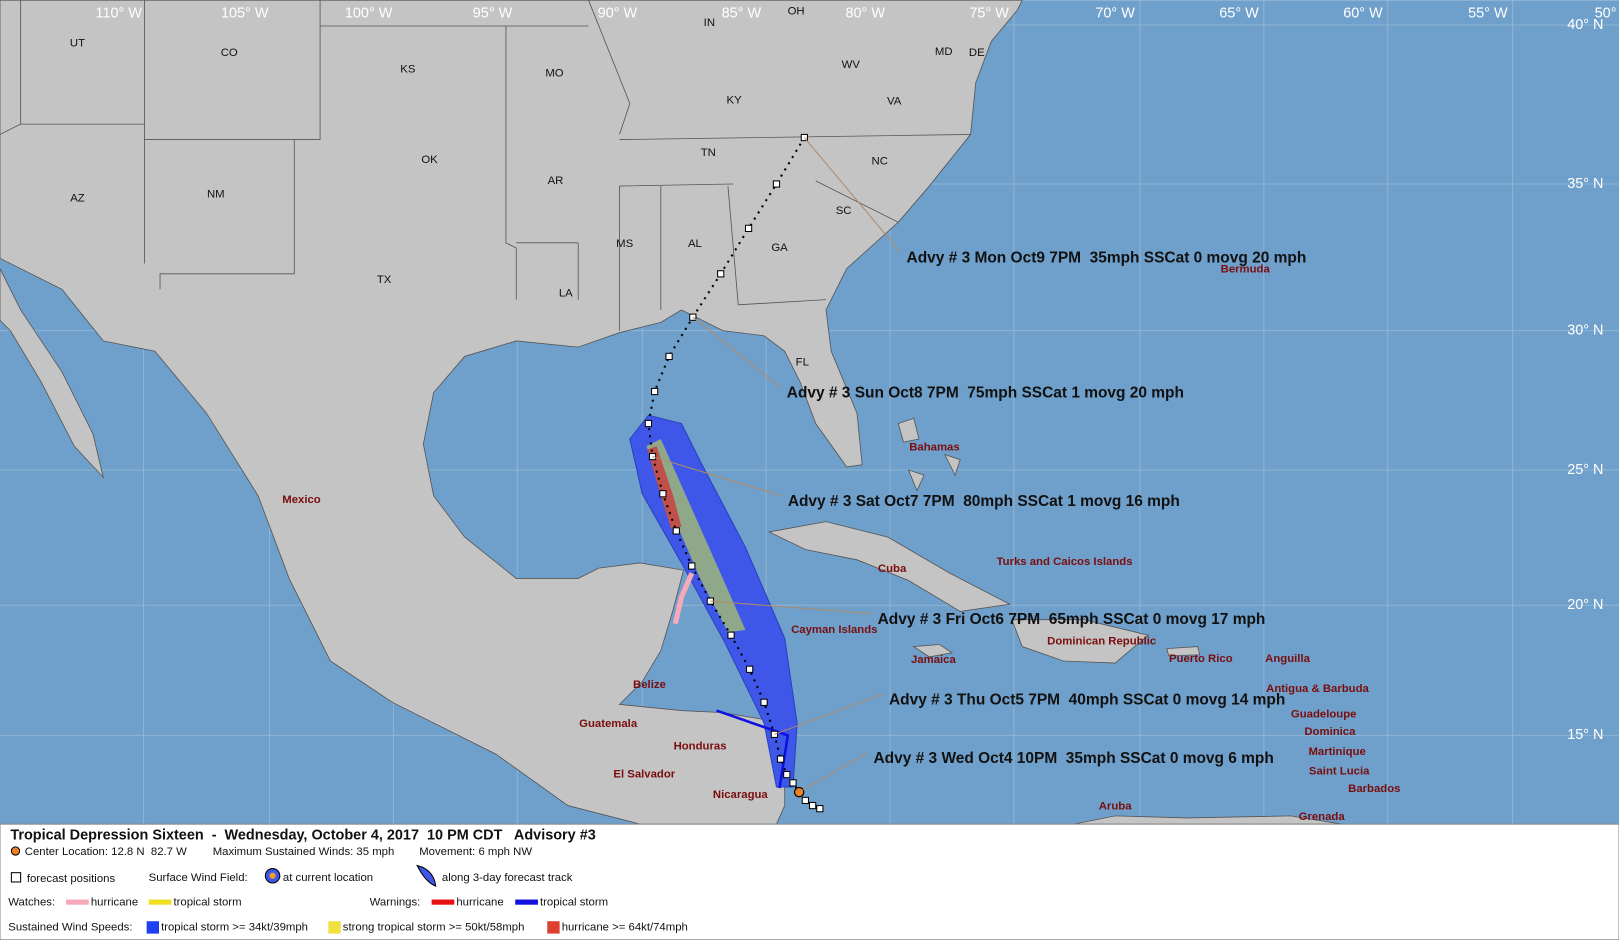 This screenshot has height=940, width=1619. I want to click on sts-label: strong tropical storm >= 50kt/58mph, so click(434, 927).